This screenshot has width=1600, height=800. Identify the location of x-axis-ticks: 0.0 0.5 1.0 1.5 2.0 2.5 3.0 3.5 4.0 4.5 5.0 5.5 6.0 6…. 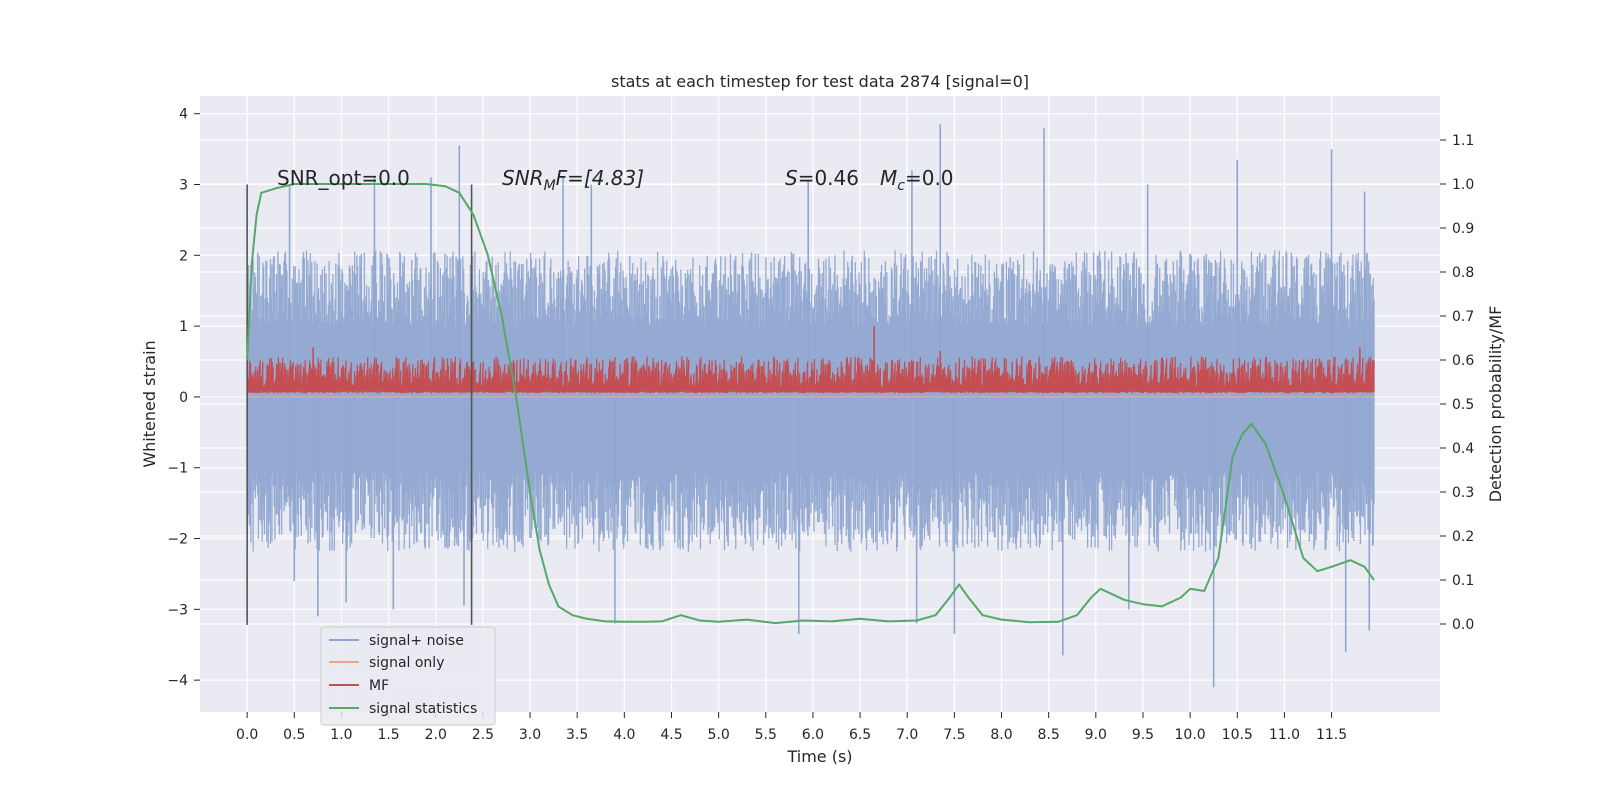
(791, 727).